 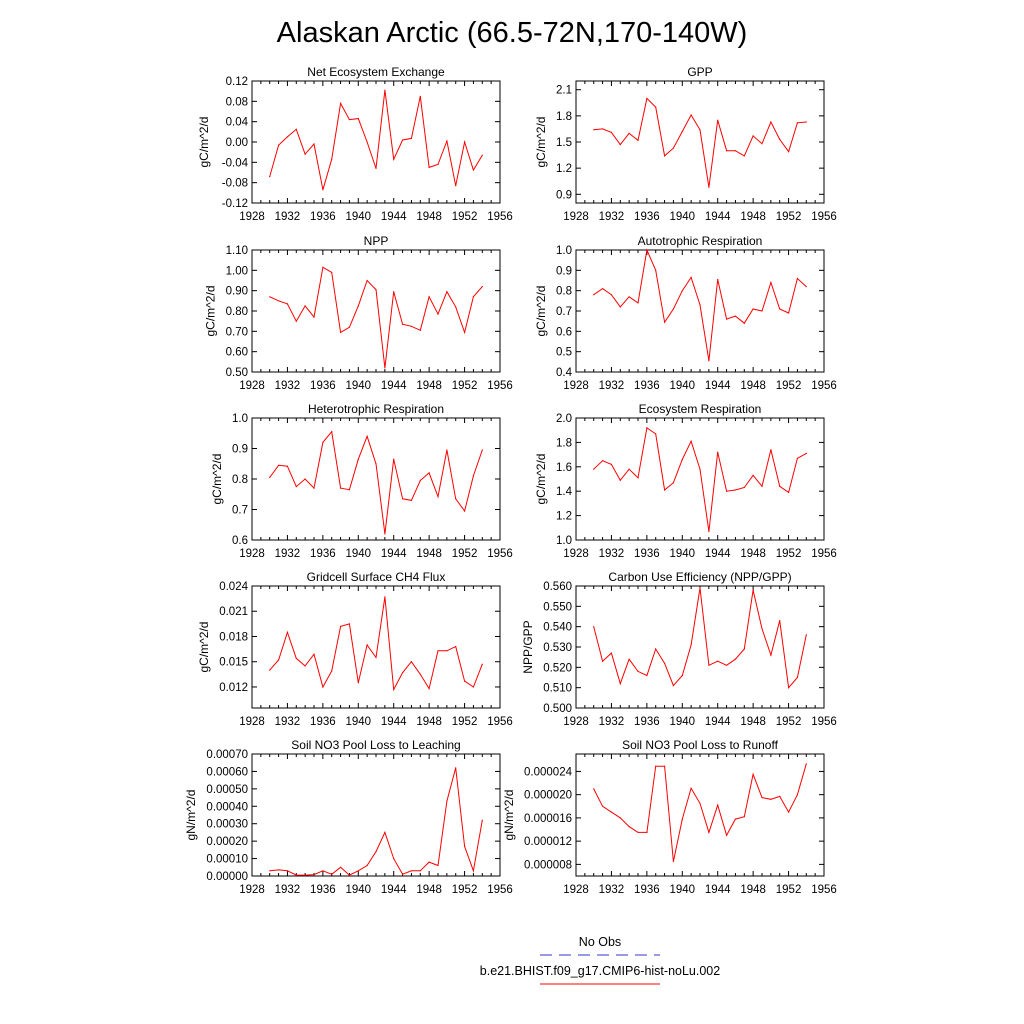 I want to click on x-tick-label: 1944, so click(x=394, y=386).